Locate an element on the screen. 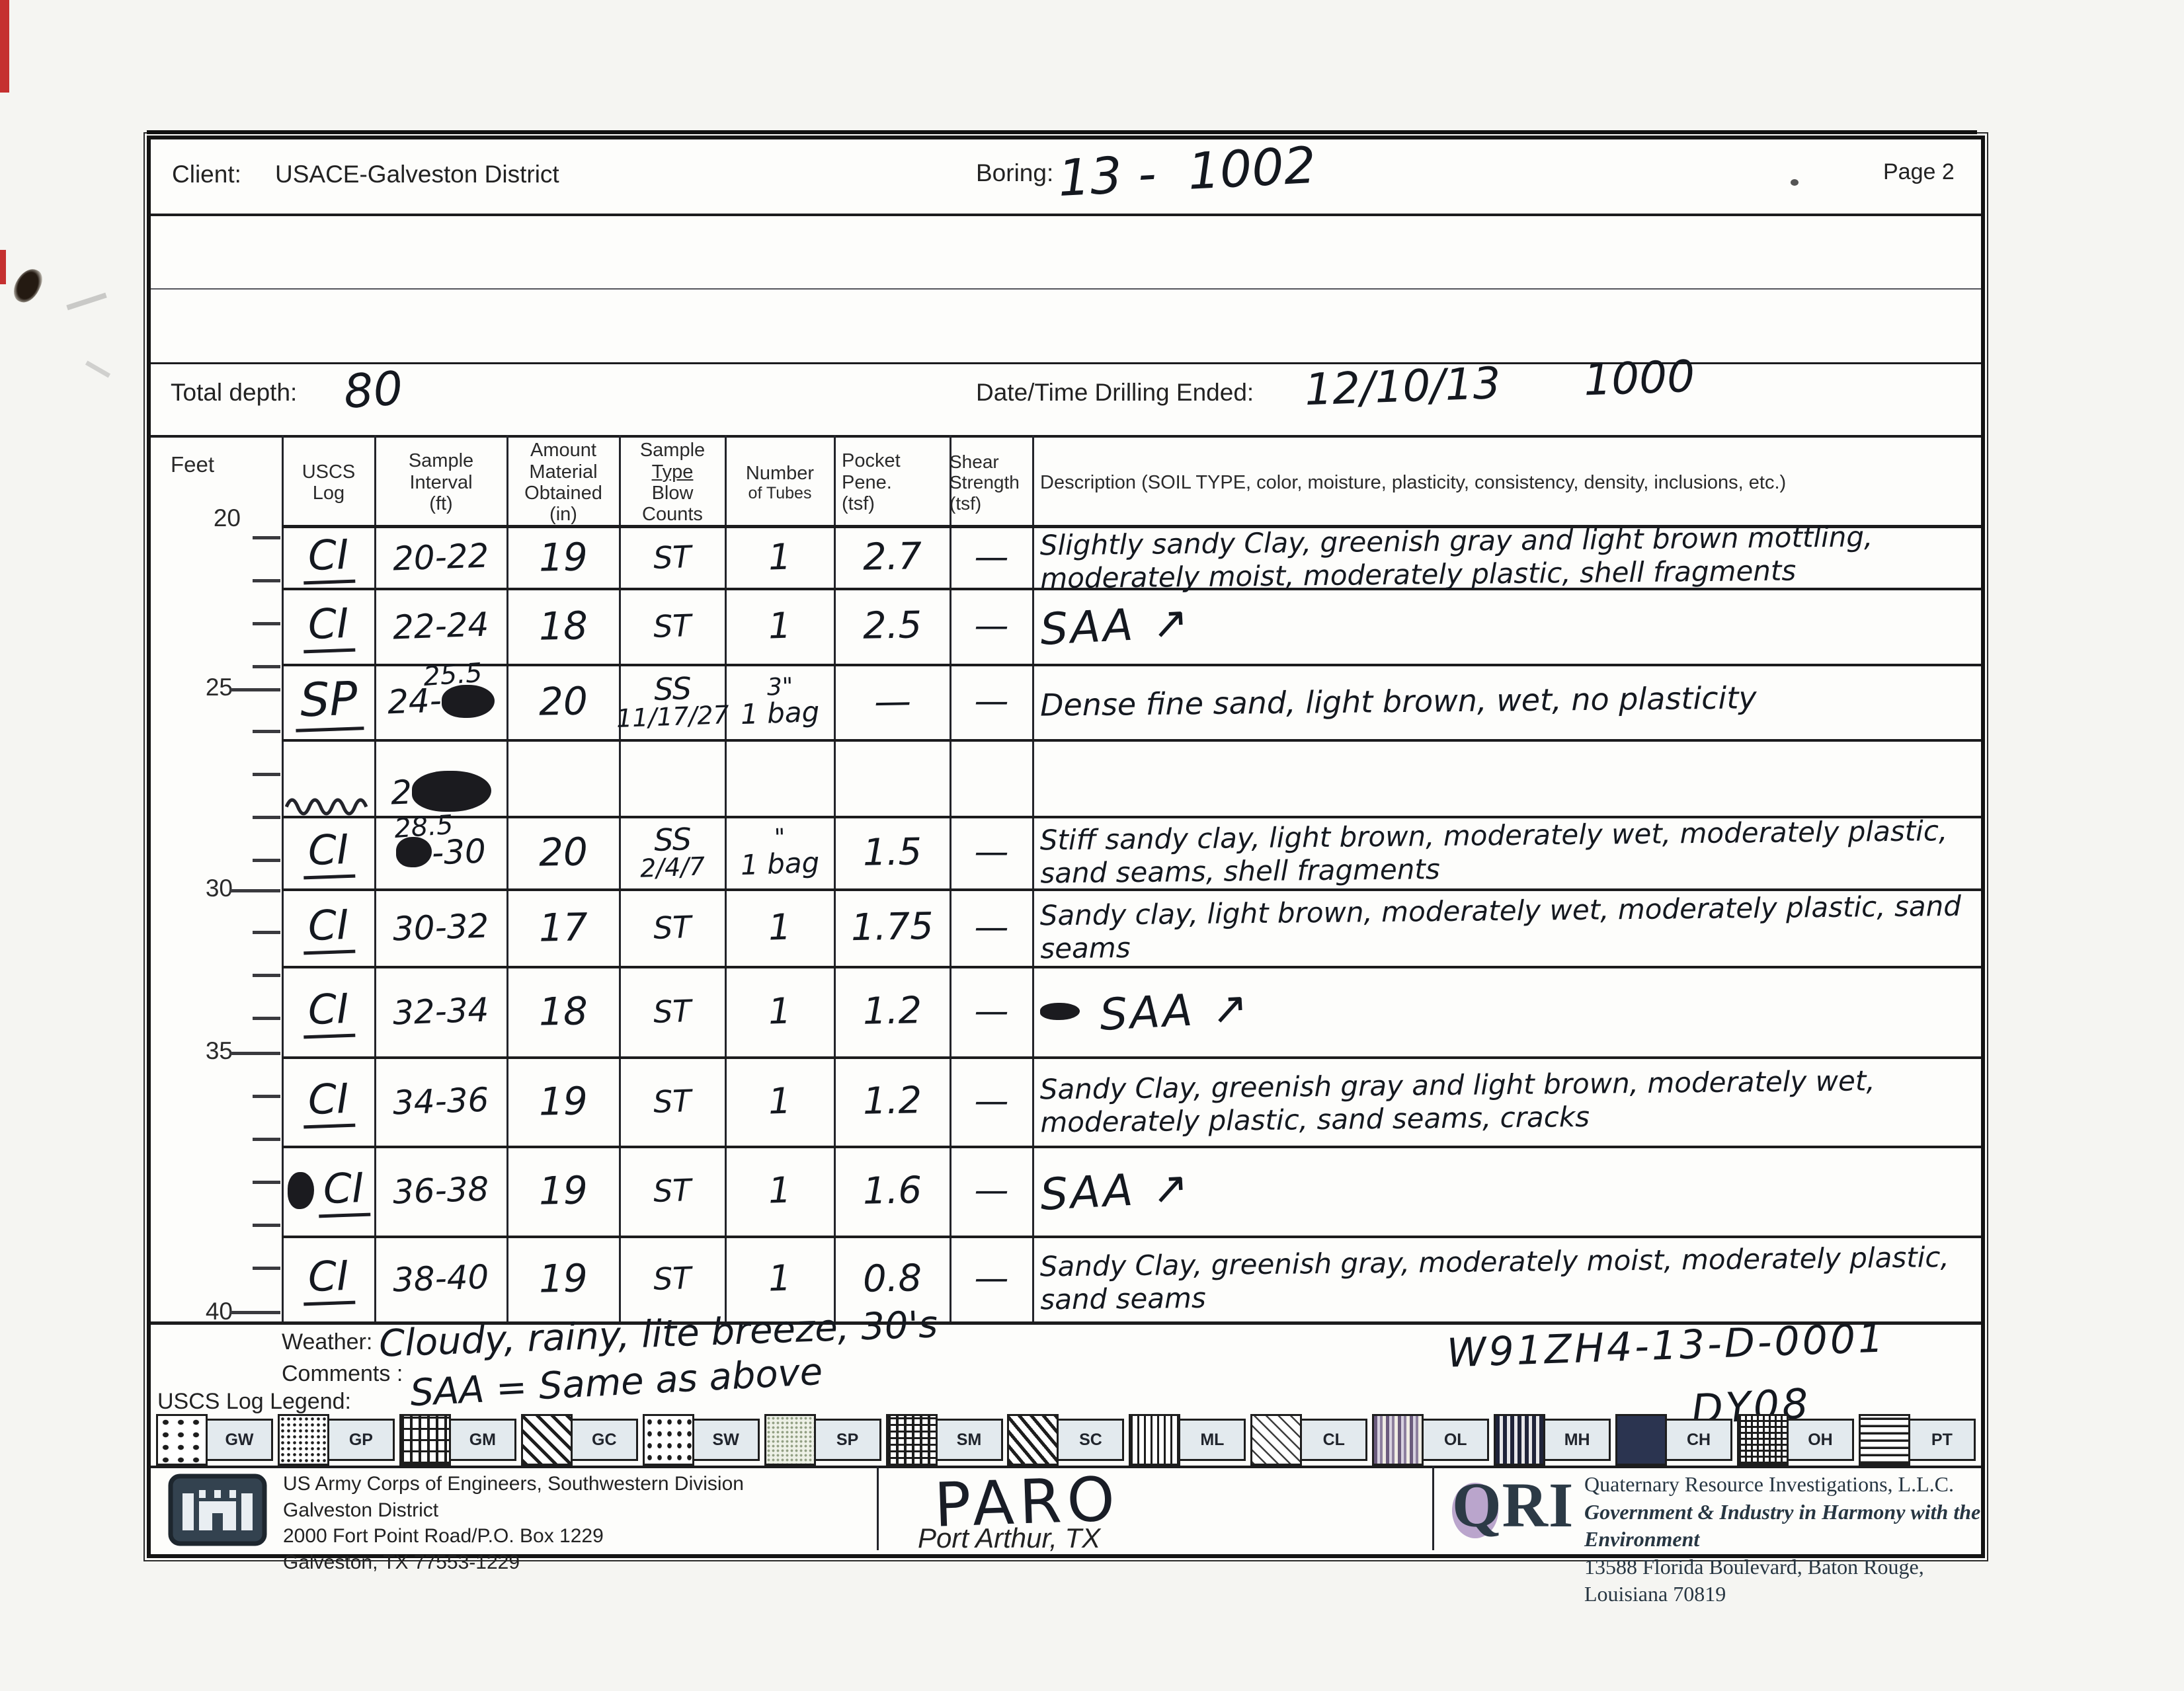 This screenshot has width=2184, height=1691. scan-artifact-pencil-mark is located at coordinates (98, 369).